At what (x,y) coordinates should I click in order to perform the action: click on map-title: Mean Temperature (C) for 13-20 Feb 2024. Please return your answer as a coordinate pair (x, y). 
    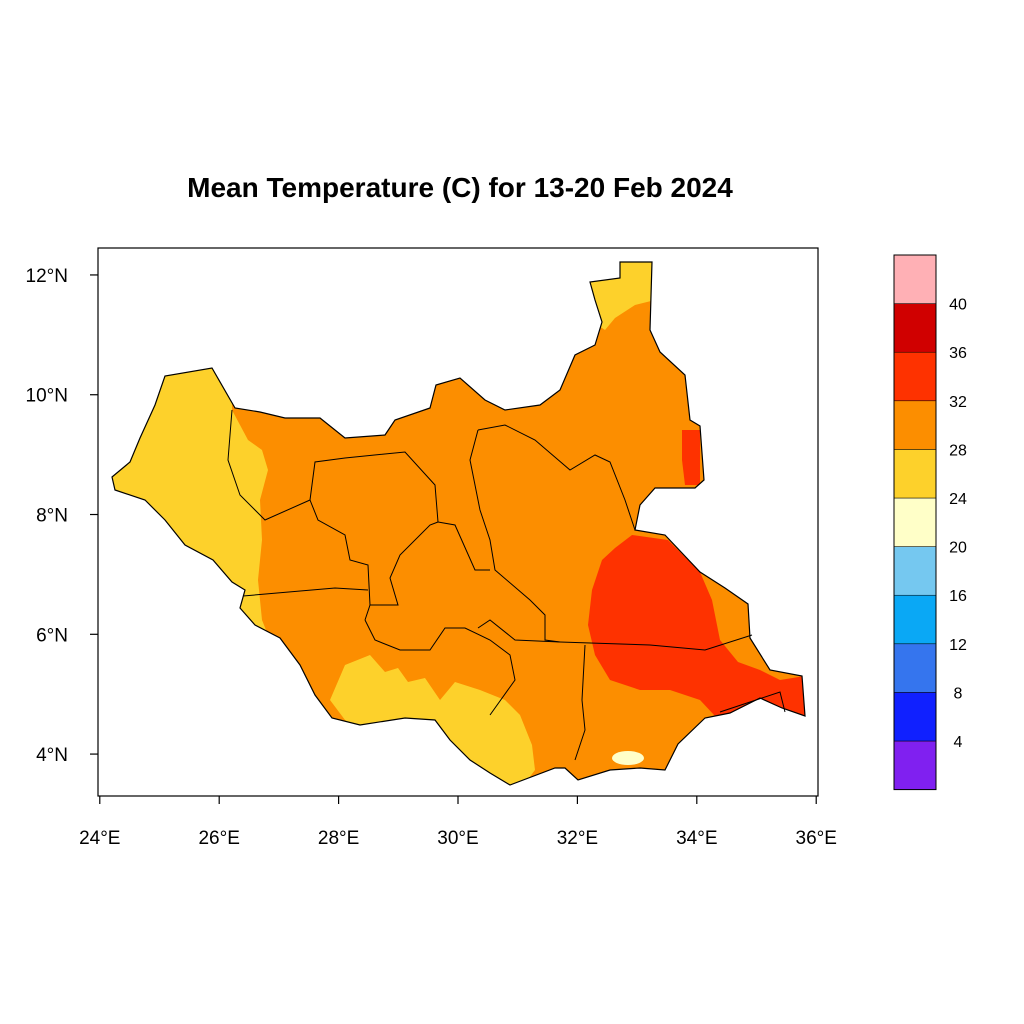
    Looking at the image, I should click on (460, 187).